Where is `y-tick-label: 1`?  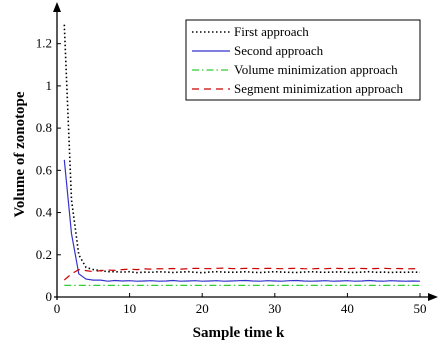
y-tick-label: 1 is located at coordinates (49, 85).